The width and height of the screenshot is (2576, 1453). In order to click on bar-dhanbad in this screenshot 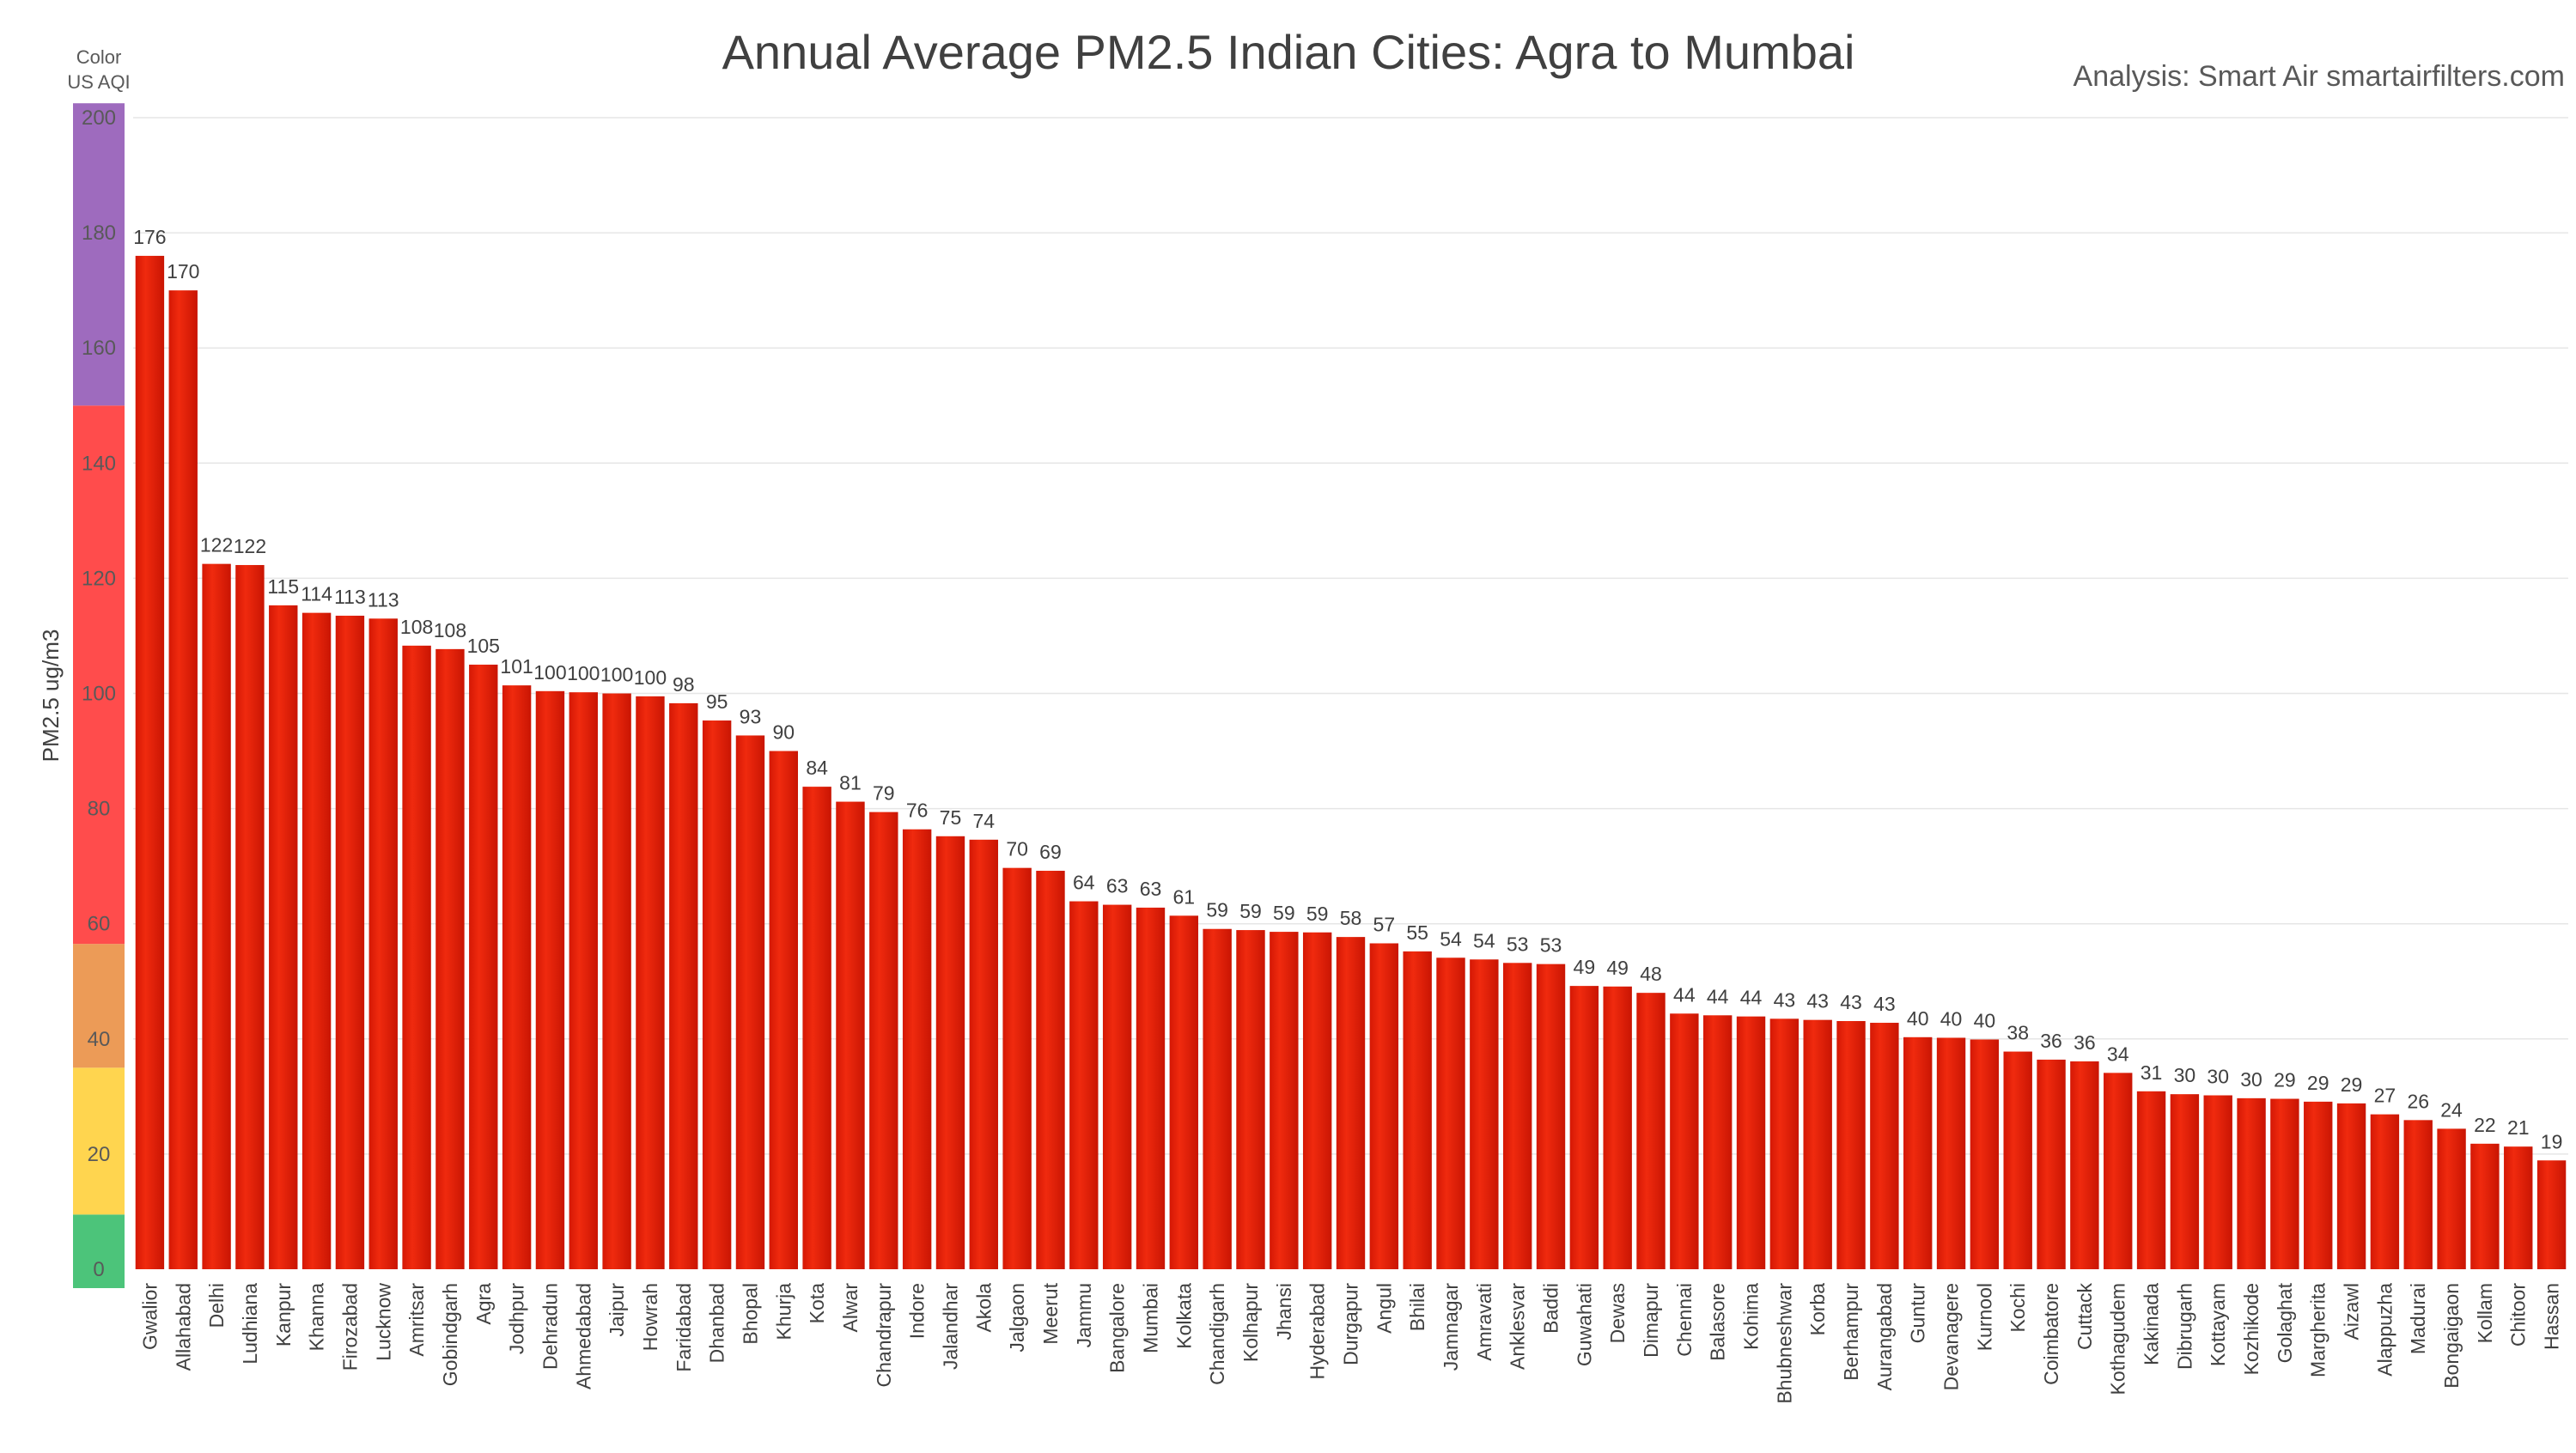, I will do `click(717, 995)`.